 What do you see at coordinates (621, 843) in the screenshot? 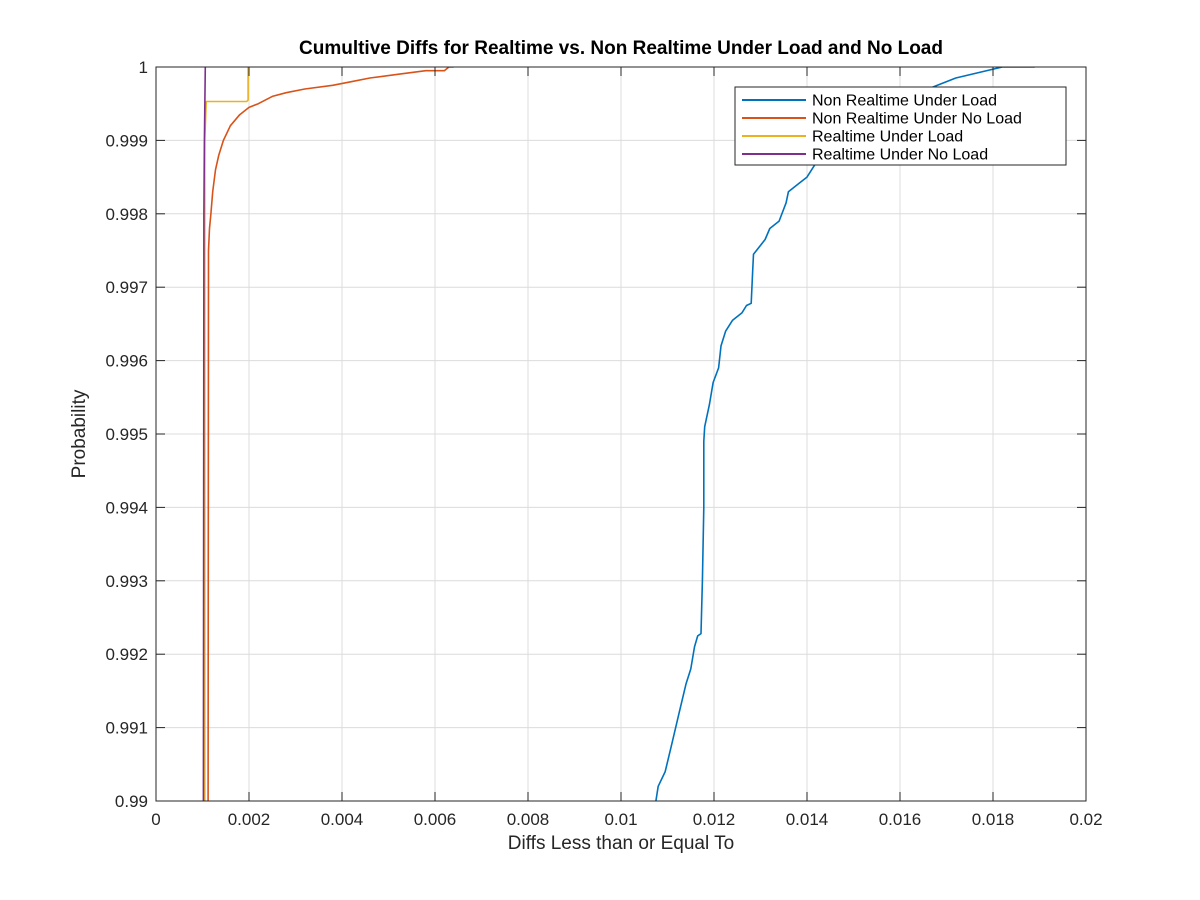
I see `x-axis-label: Diffs Less than or Equal To` at bounding box center [621, 843].